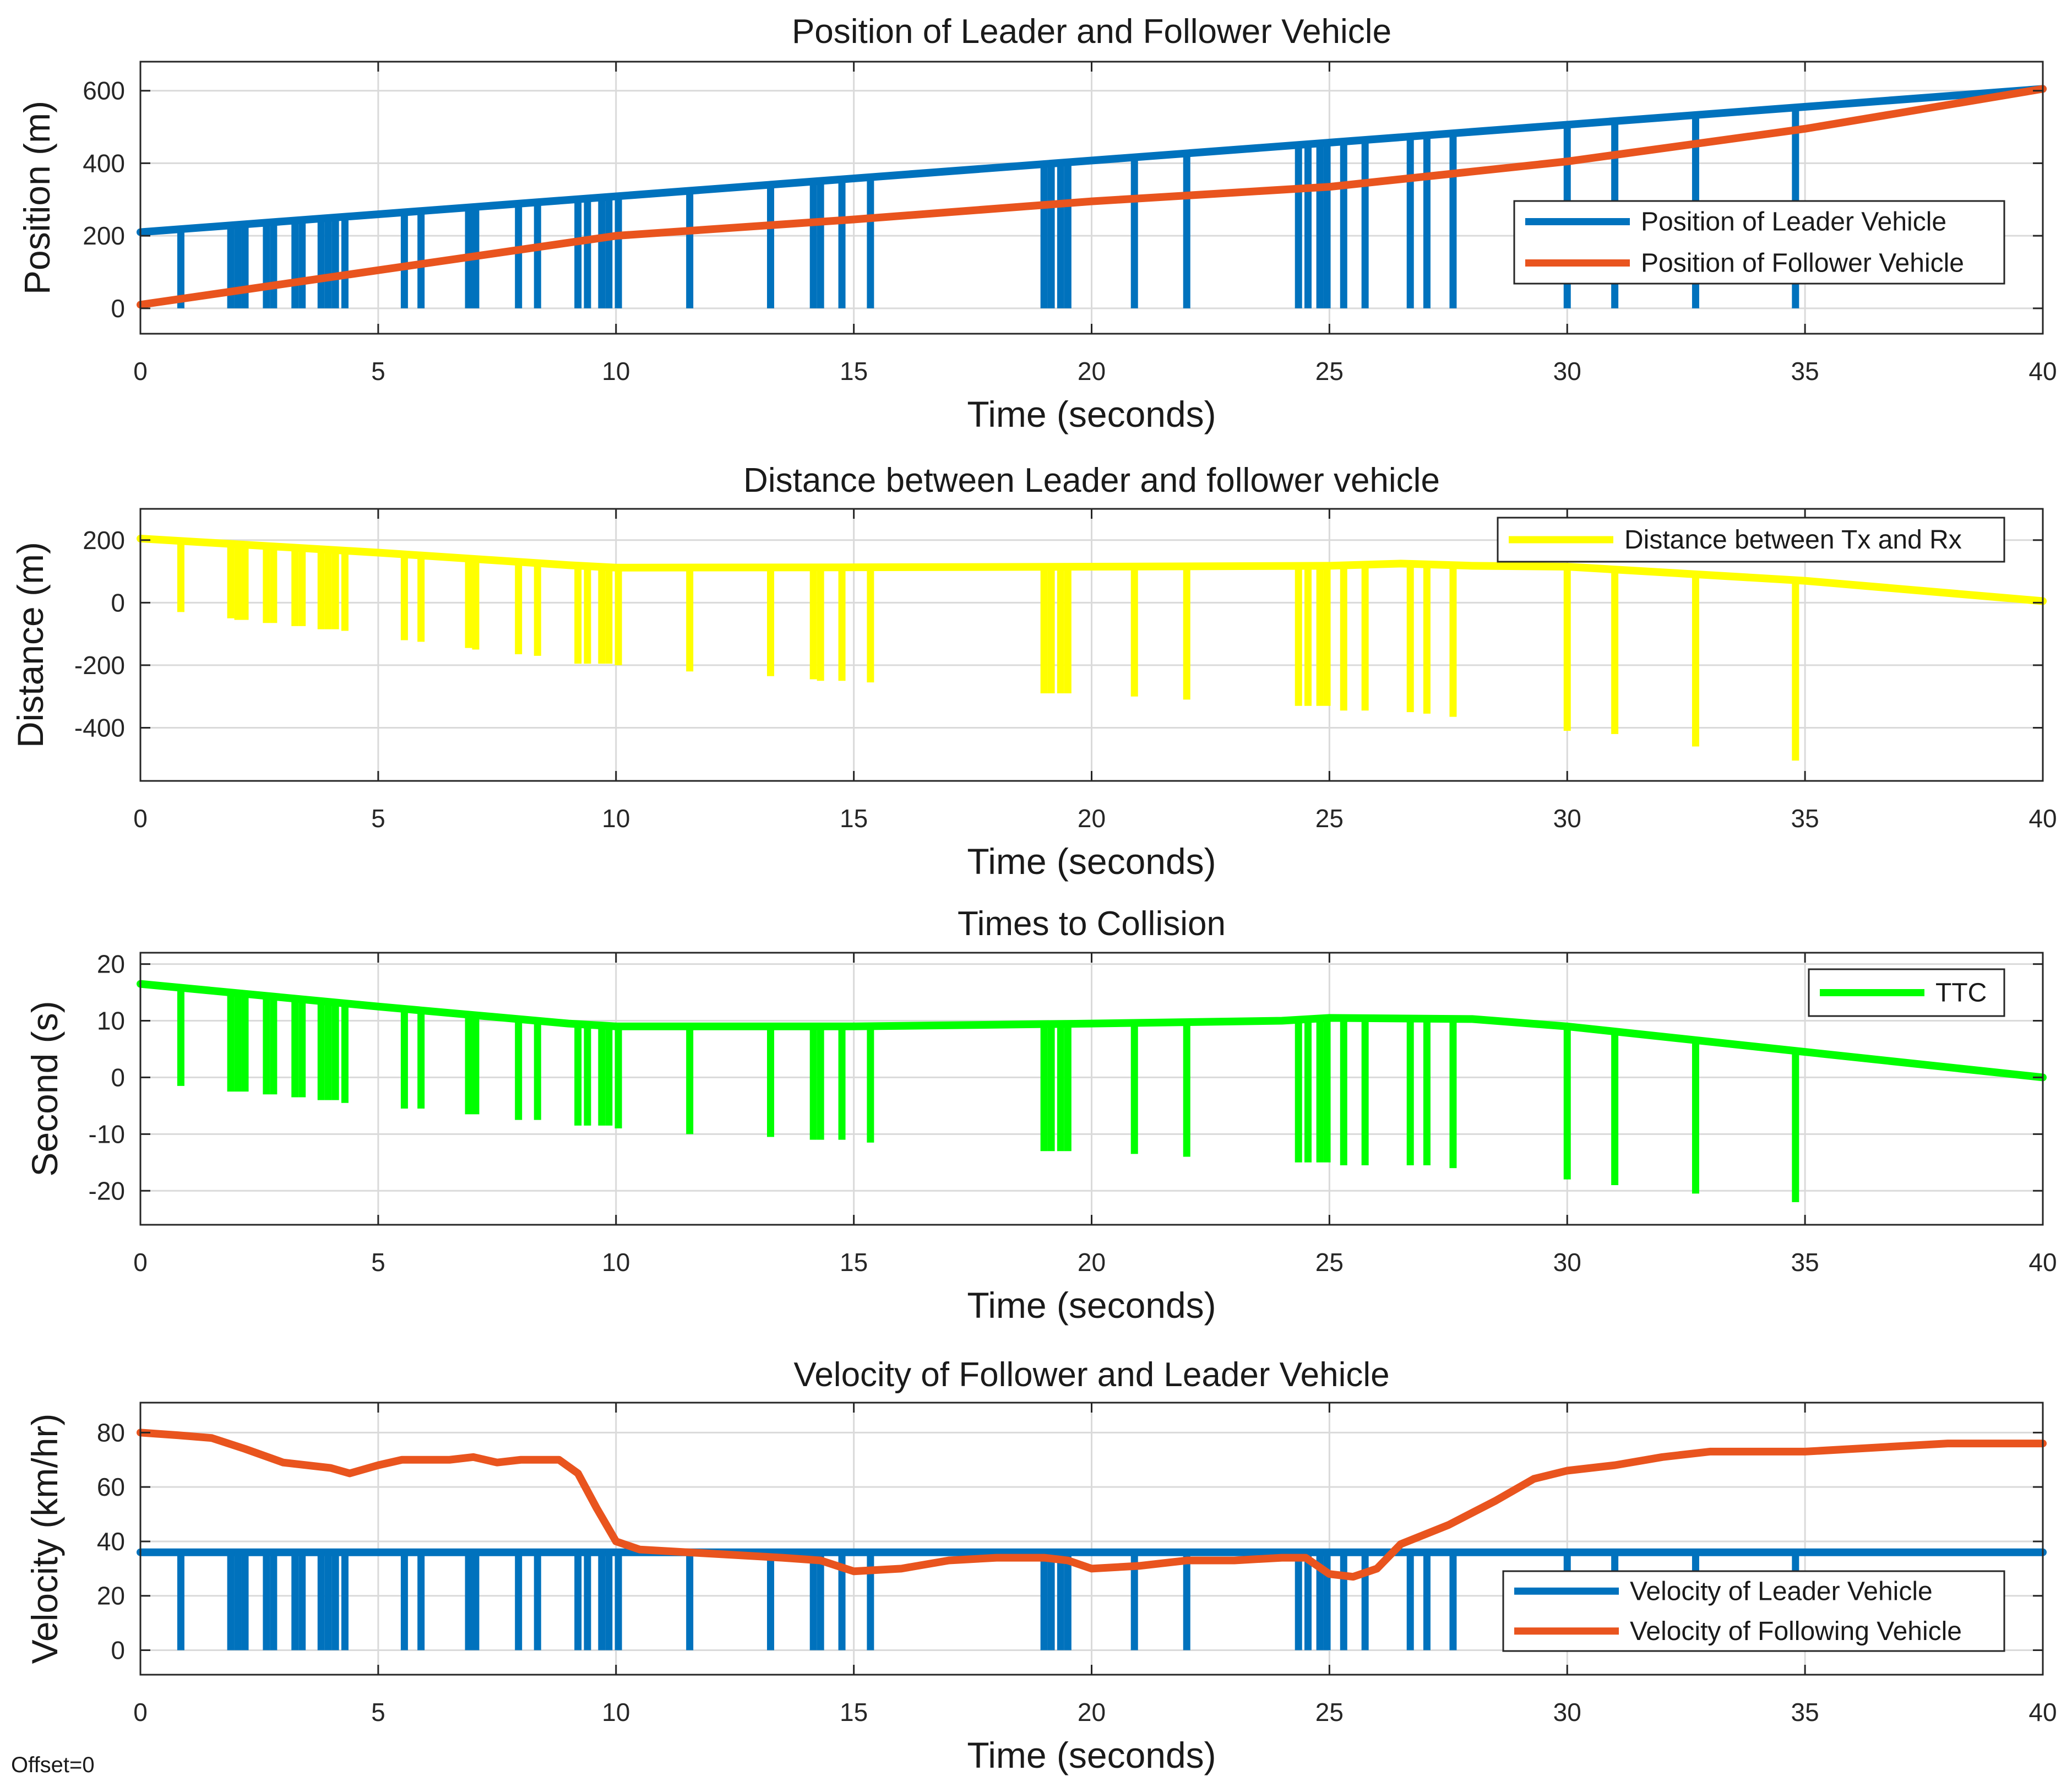 The image size is (2072, 1792). I want to click on legend-label: Velocity of Leader Vehicle, so click(1781, 1591).